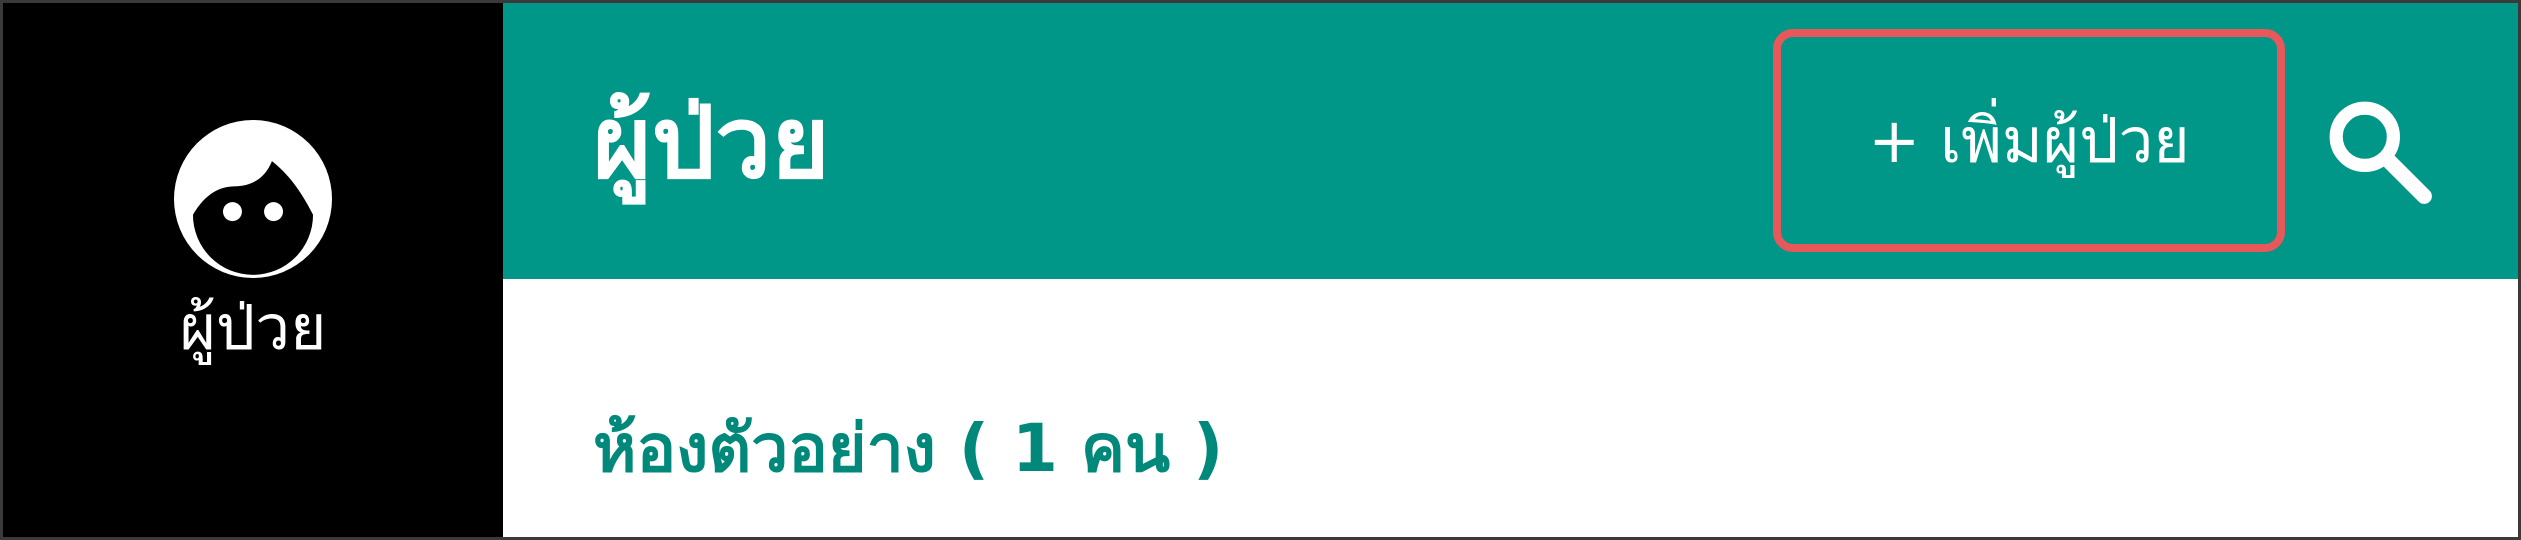 This screenshot has width=2521, height=540. I want to click on sidebar-item-label: ผู้ป่วย, so click(253, 327).